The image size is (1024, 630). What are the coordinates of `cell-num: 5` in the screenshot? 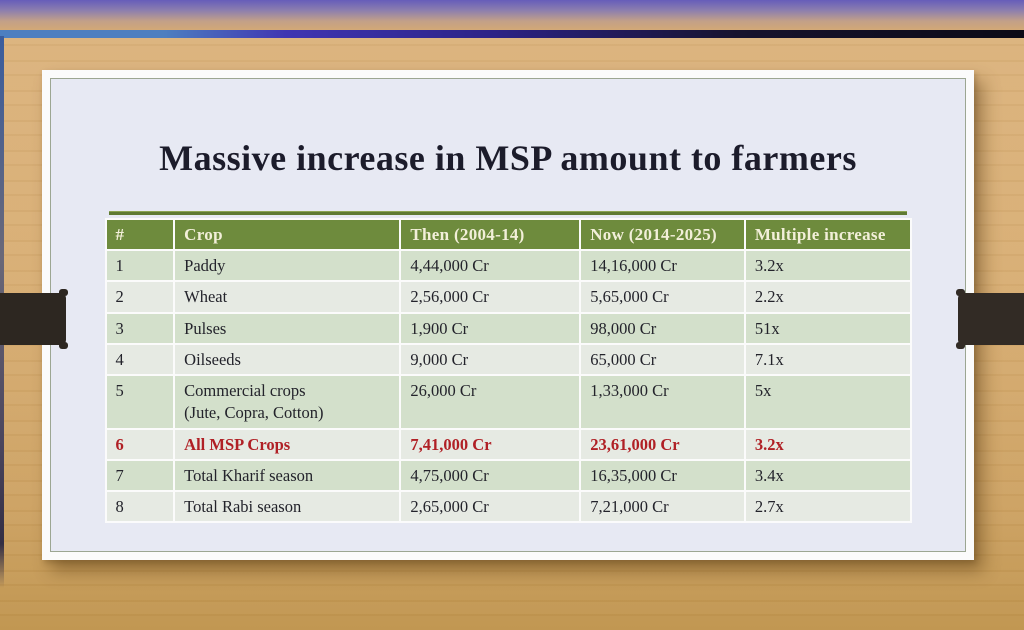 It's located at (140, 402).